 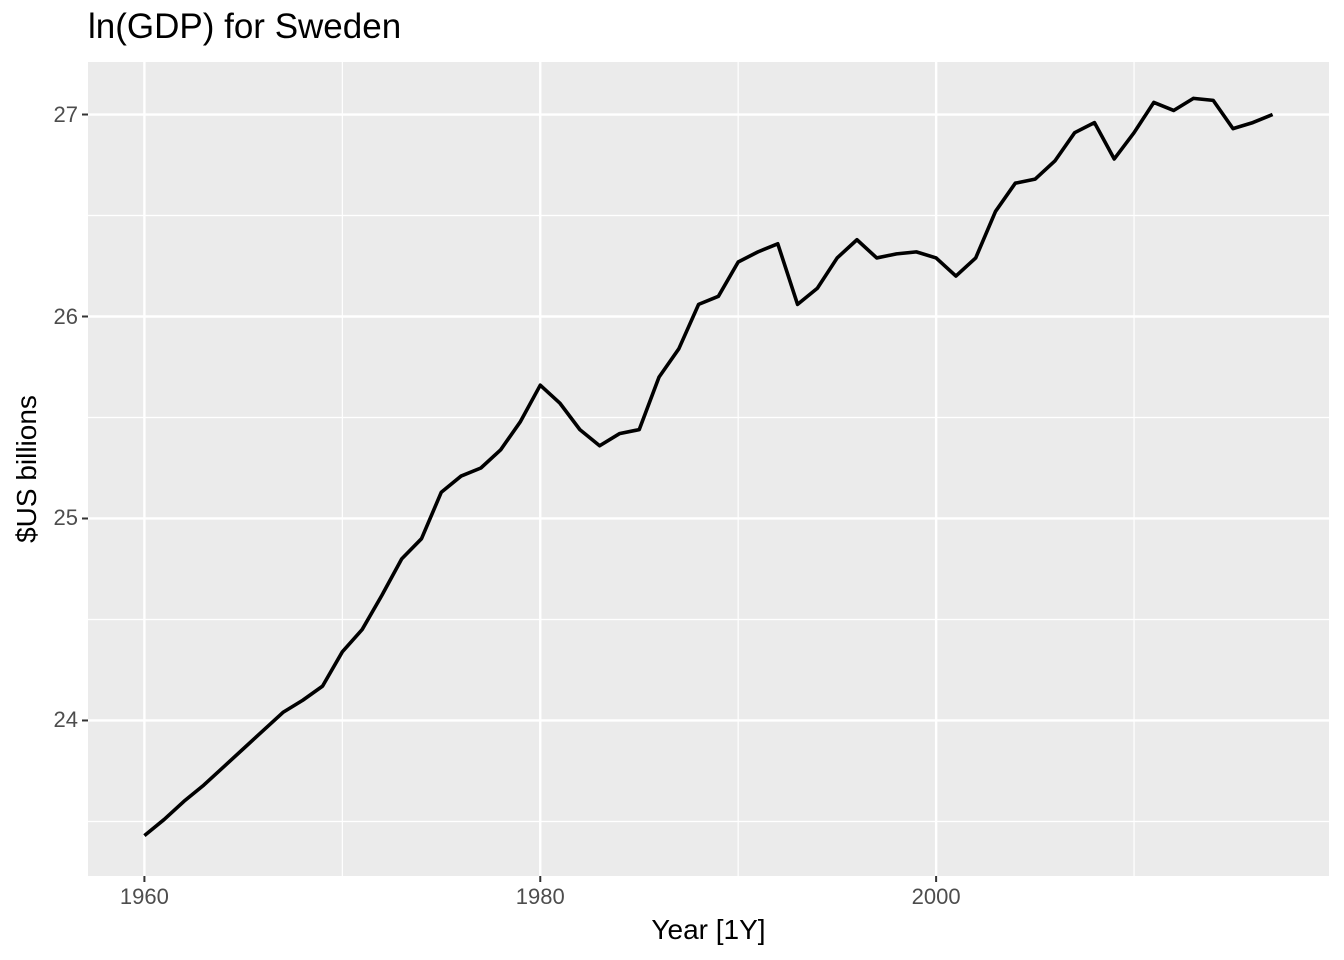 What do you see at coordinates (65, 720) in the screenshot?
I see `y-tick-label: 24` at bounding box center [65, 720].